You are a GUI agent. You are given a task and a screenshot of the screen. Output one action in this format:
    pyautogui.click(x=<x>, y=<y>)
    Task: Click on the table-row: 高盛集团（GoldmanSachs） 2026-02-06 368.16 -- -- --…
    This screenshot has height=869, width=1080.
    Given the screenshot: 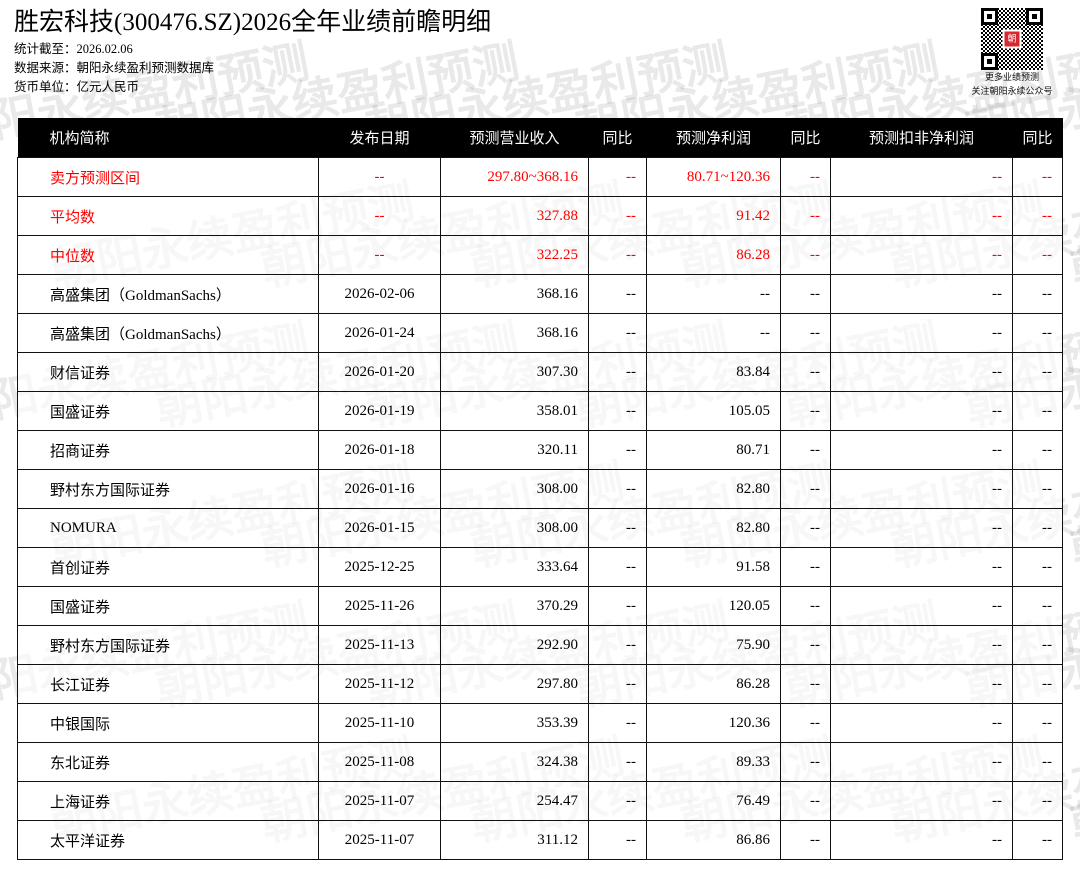 What is the action you would take?
    pyautogui.click(x=540, y=294)
    